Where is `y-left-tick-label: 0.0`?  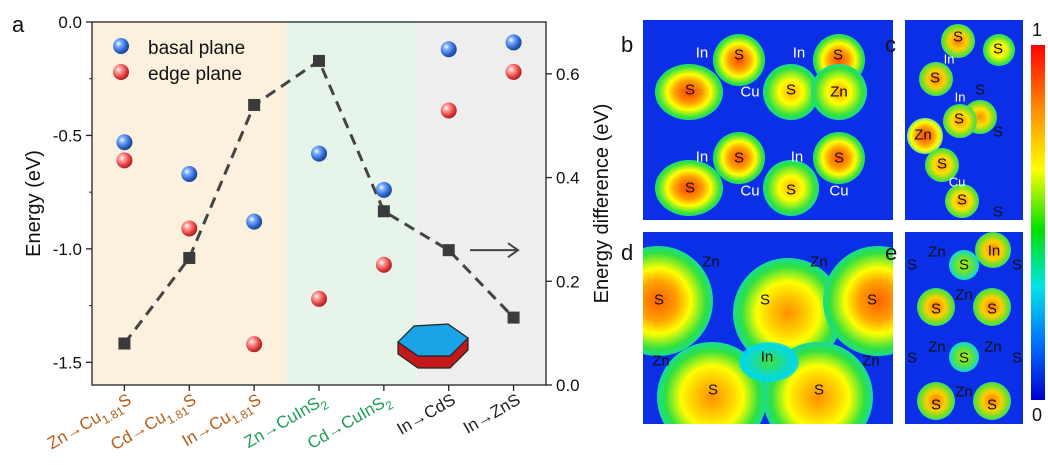 y-left-tick-label: 0.0 is located at coordinates (70, 22).